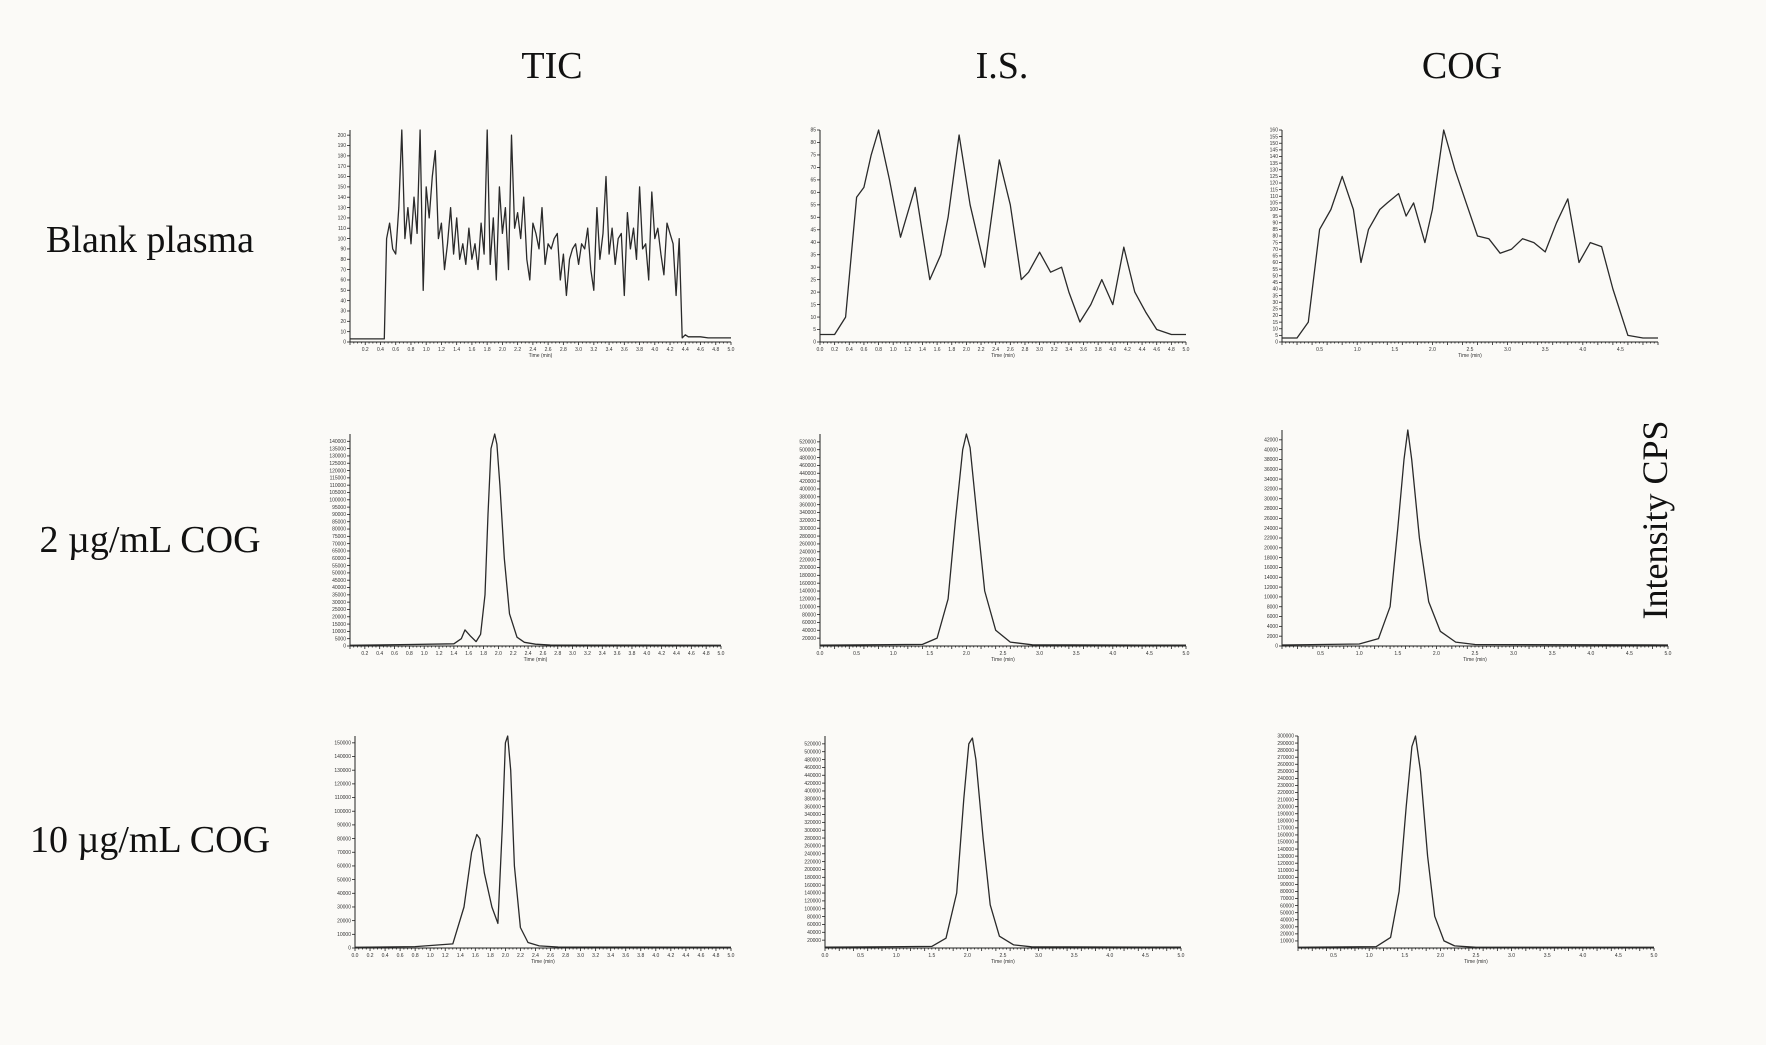 The width and height of the screenshot is (1766, 1045). What do you see at coordinates (676, 654) in the screenshot?
I see `x-tick-label: 4.4` at bounding box center [676, 654].